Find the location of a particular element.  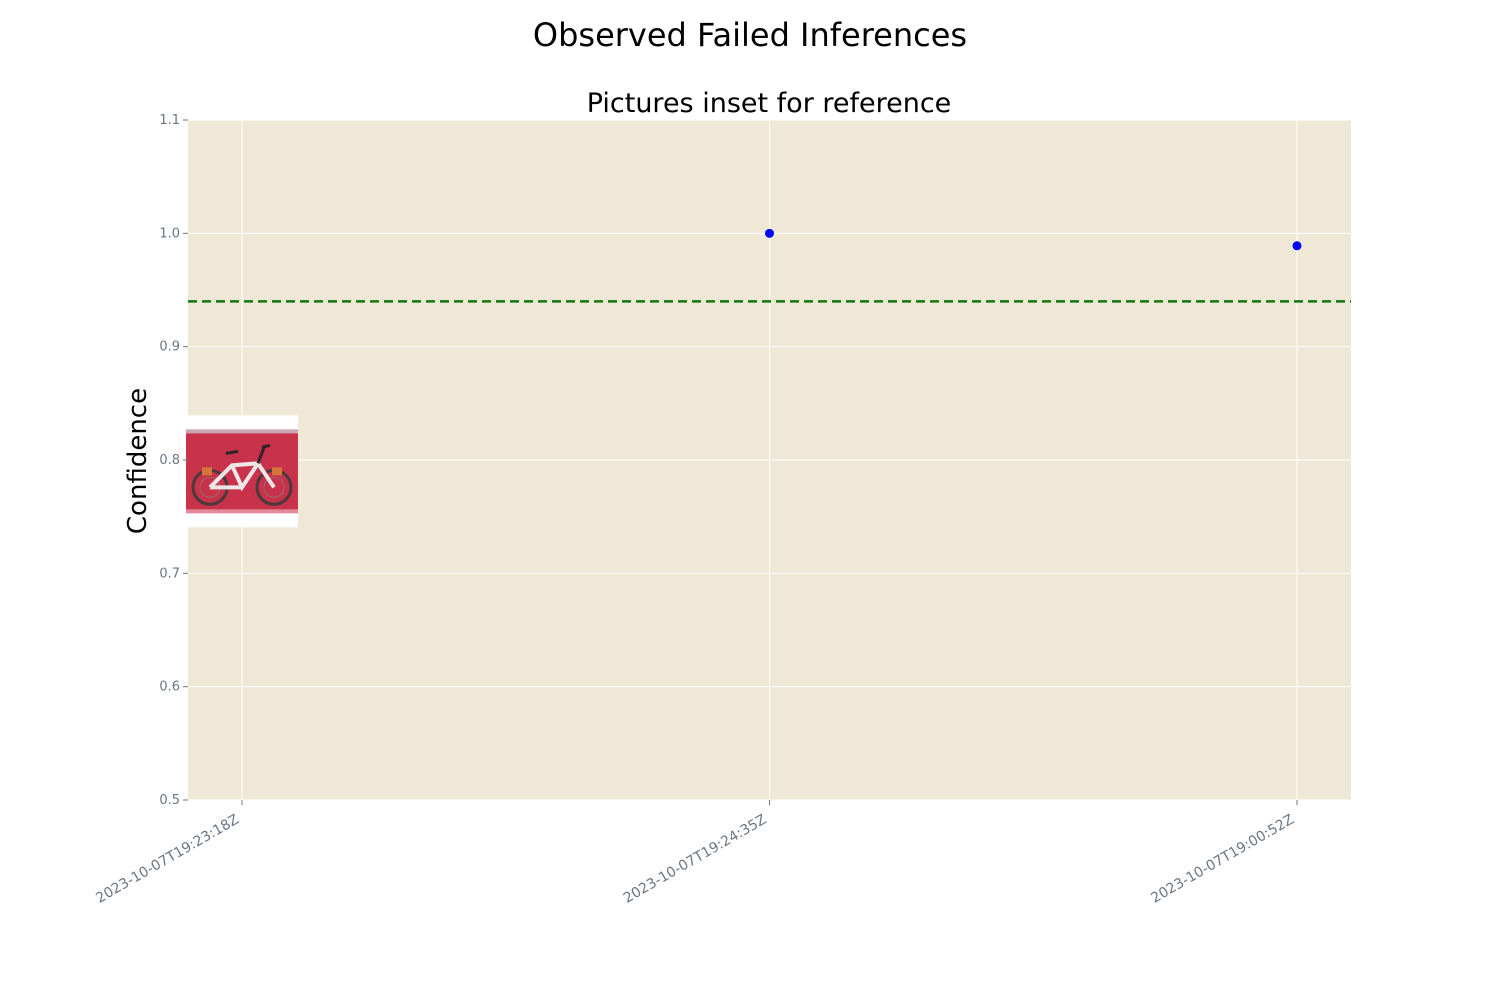

y-tick-label: 0.6 is located at coordinates (169, 687).